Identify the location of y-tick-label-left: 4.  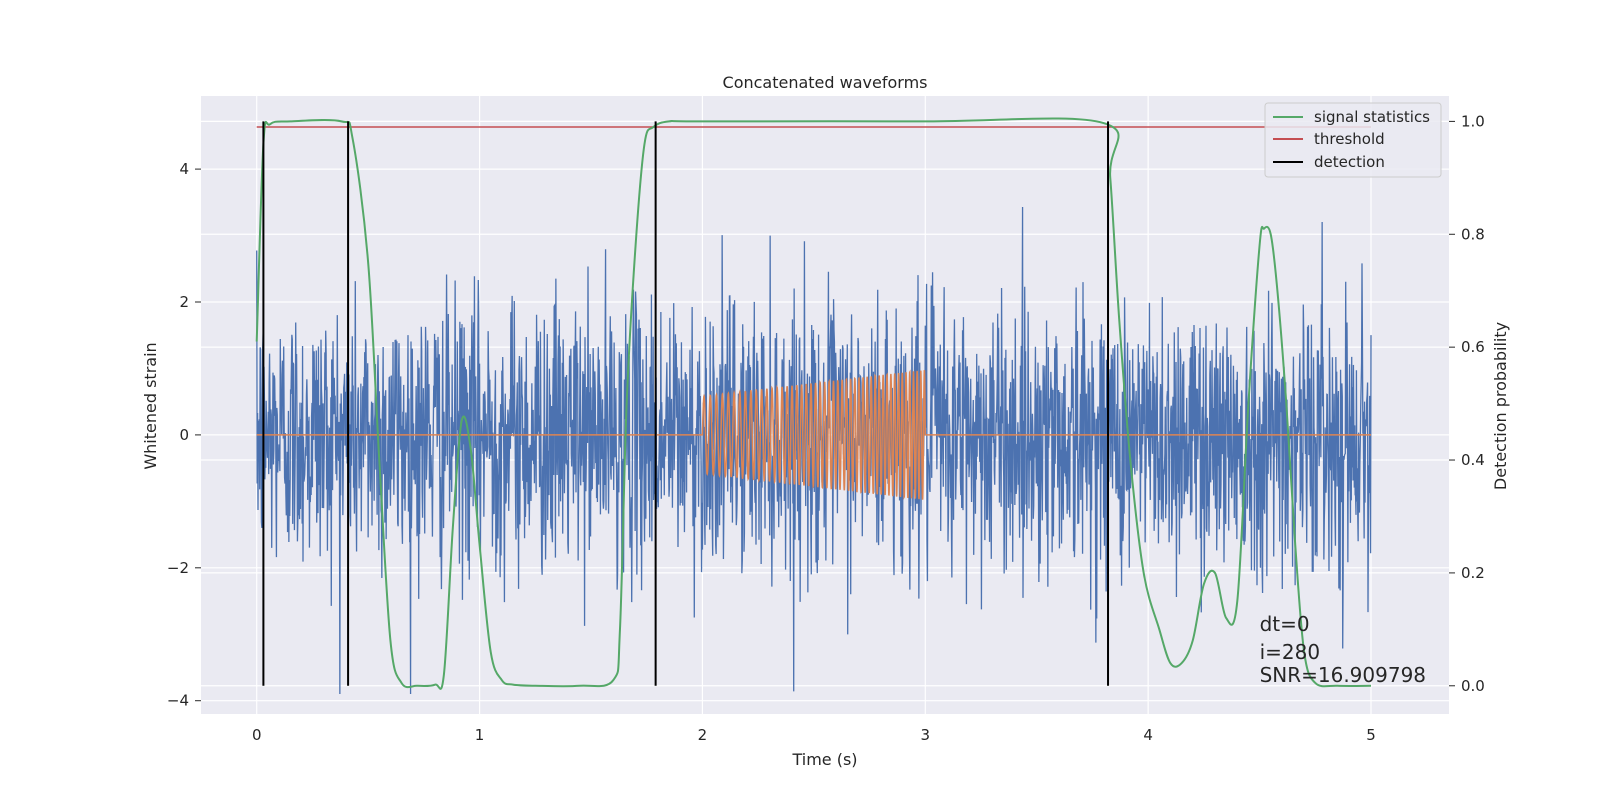
(184, 169).